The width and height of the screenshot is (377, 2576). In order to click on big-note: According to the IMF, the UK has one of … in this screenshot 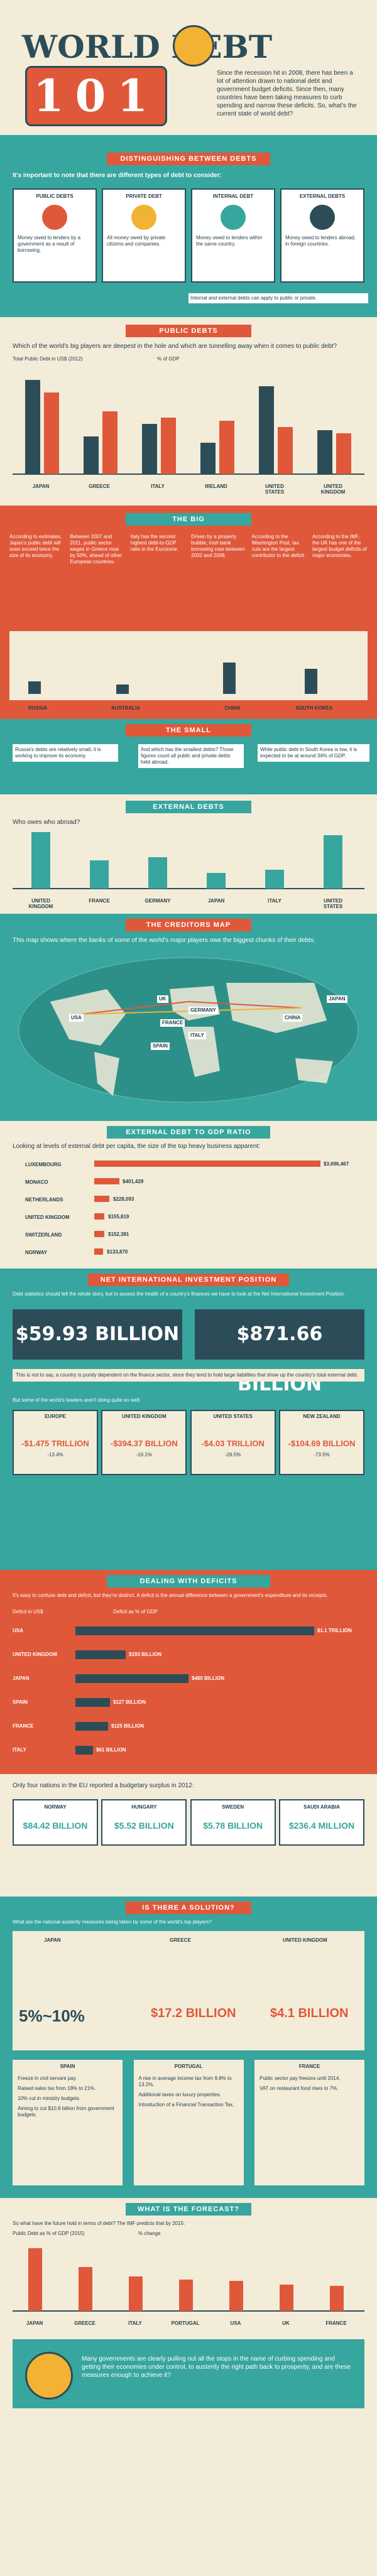, I will do `click(339, 546)`.